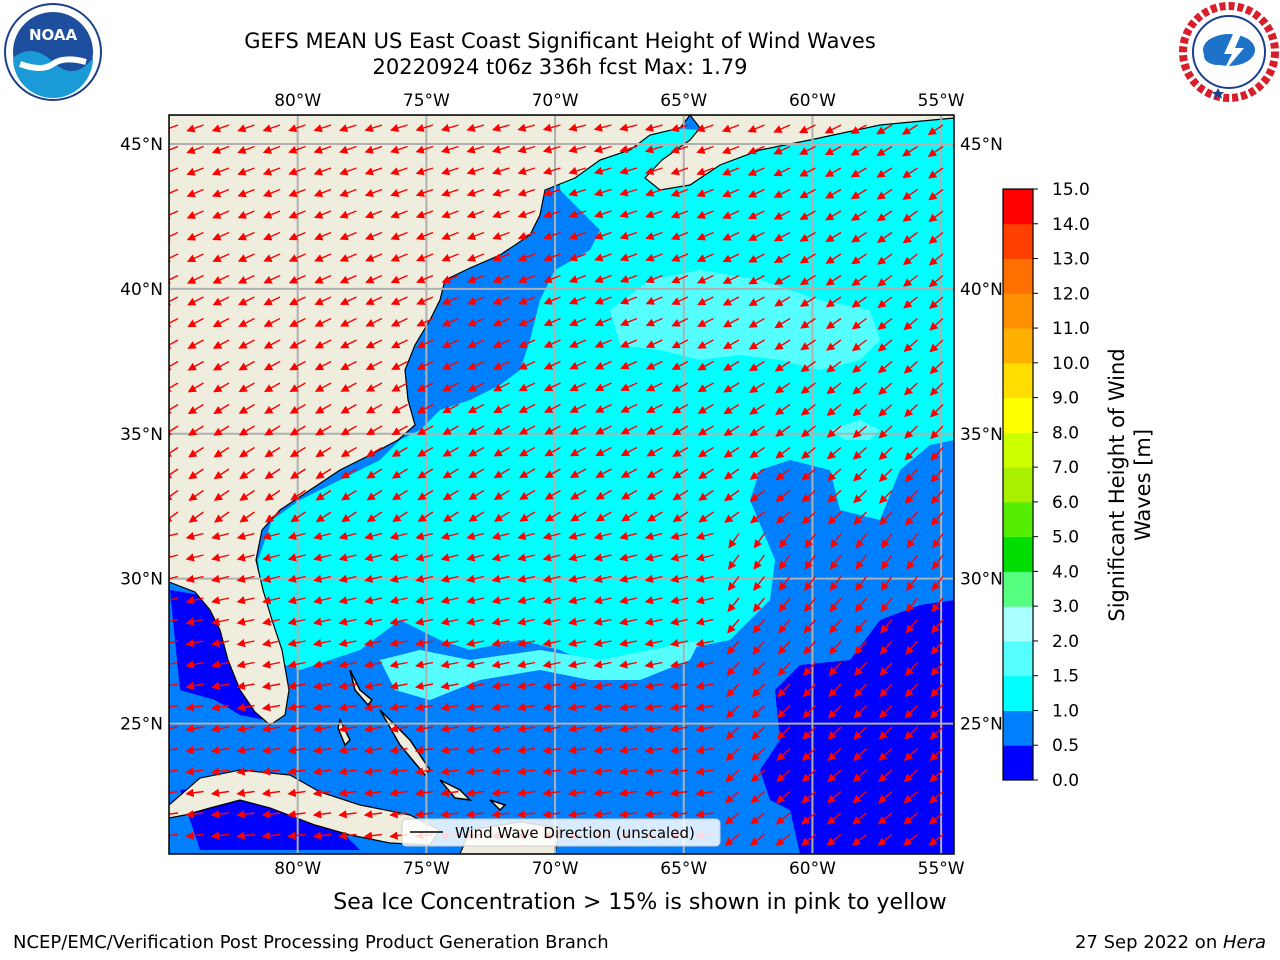  I want to click on lat-label-right: 40°N, so click(981, 290).